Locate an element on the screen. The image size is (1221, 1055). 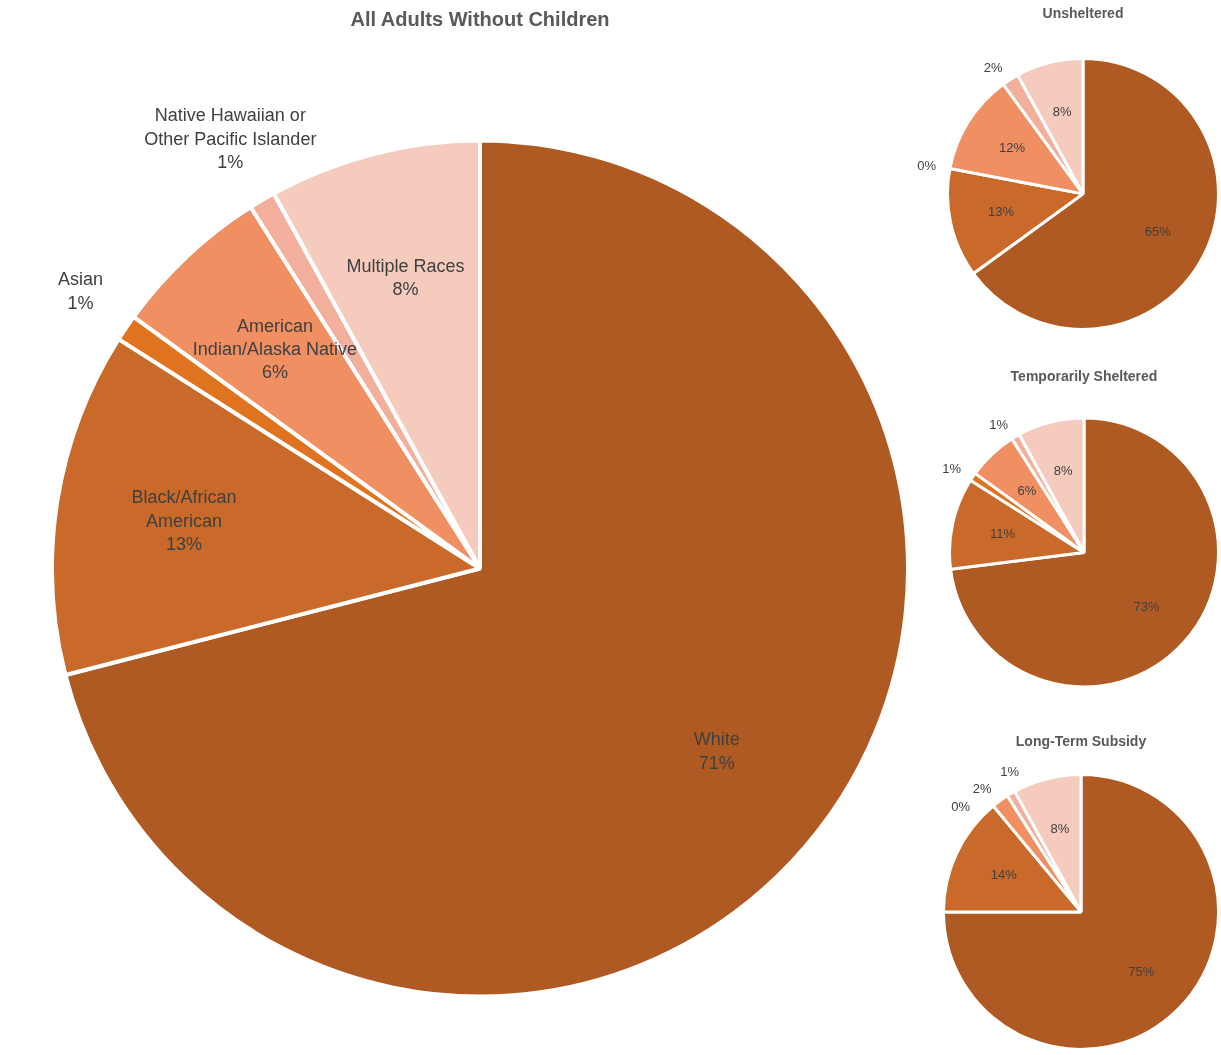
data-label: 14% is located at coordinates (1004, 875).